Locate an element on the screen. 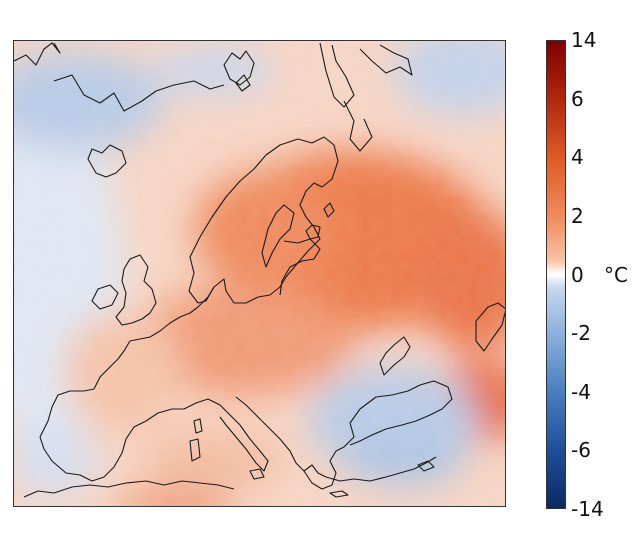 This screenshot has width=640, height=558. colorbar-tick-label: -2 is located at coordinates (581, 333).